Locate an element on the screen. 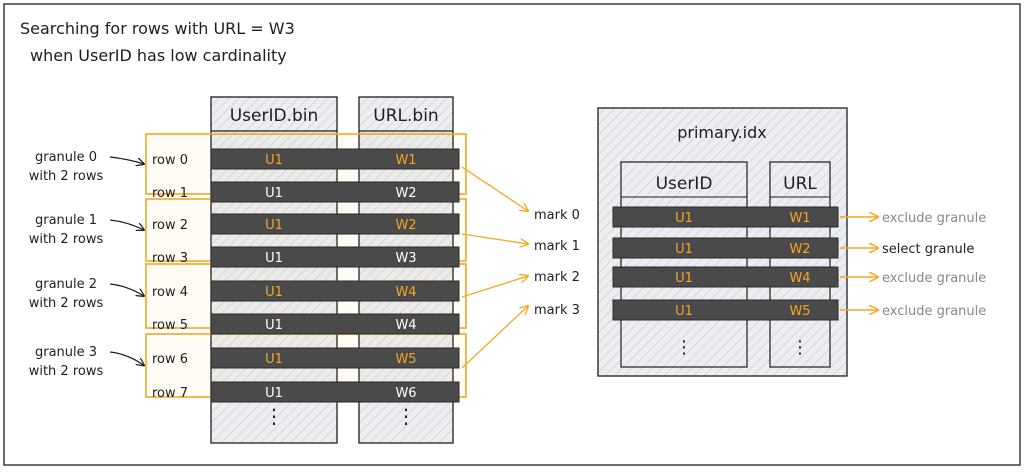 This screenshot has height=473, width=1024. granule-label-line1-3: granule 3 is located at coordinates (66, 352).